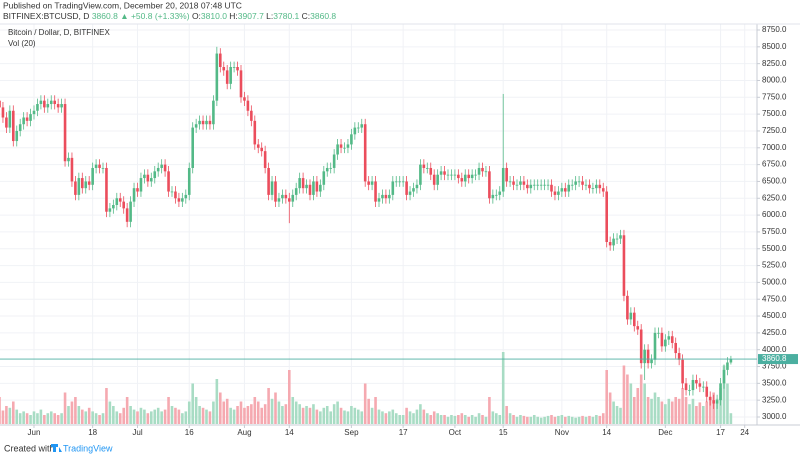 This screenshot has height=459, width=800. What do you see at coordinates (155, 16) in the screenshot?
I see `change: ▲ +50.8 (+1.33%)` at bounding box center [155, 16].